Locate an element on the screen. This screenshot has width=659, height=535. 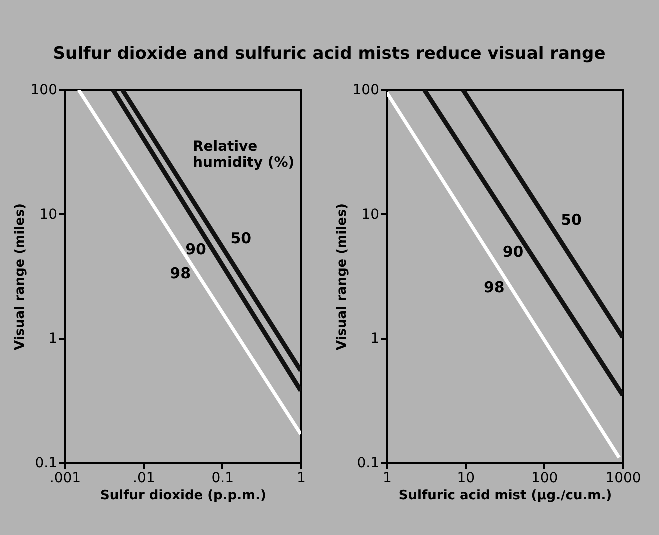
x-tick-label: 0.1 is located at coordinates (223, 478).